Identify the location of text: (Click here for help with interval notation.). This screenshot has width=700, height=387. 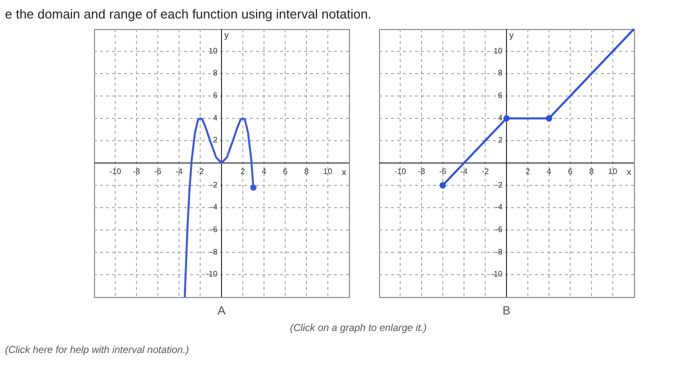
(97, 350).